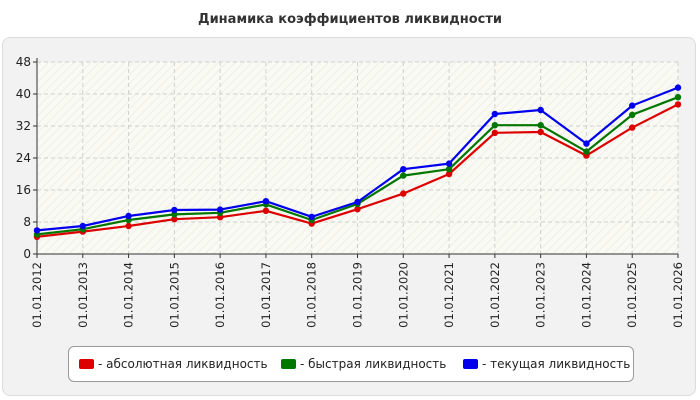 Image resolution: width=700 pixels, height=400 pixels. What do you see at coordinates (350, 19) in the screenshot?
I see `chart-title: Динамика коэффициентов ликвидности` at bounding box center [350, 19].